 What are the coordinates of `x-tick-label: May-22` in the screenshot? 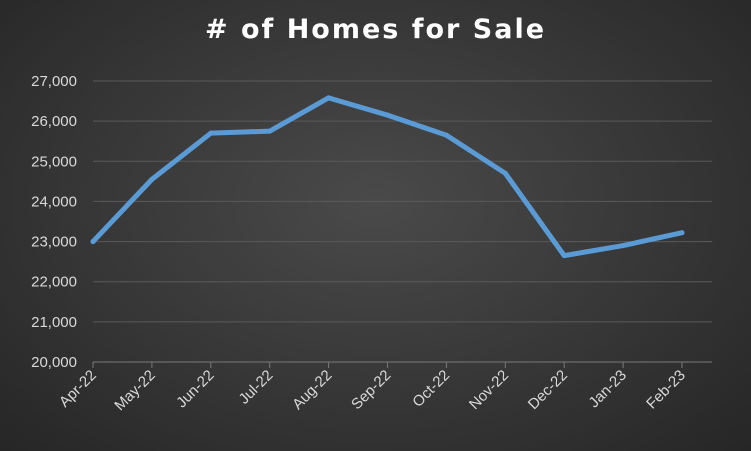 It's located at (134, 390).